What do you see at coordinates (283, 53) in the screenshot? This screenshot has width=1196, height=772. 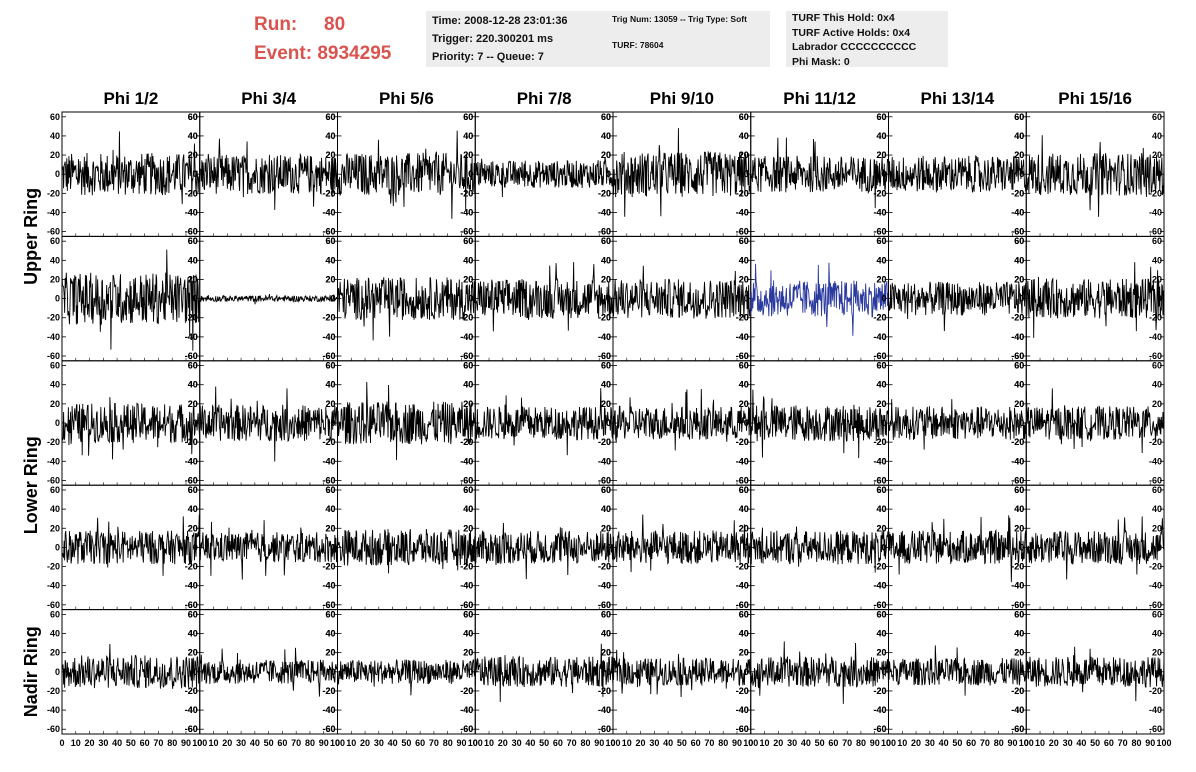 I see `event-label: Event:` at bounding box center [283, 53].